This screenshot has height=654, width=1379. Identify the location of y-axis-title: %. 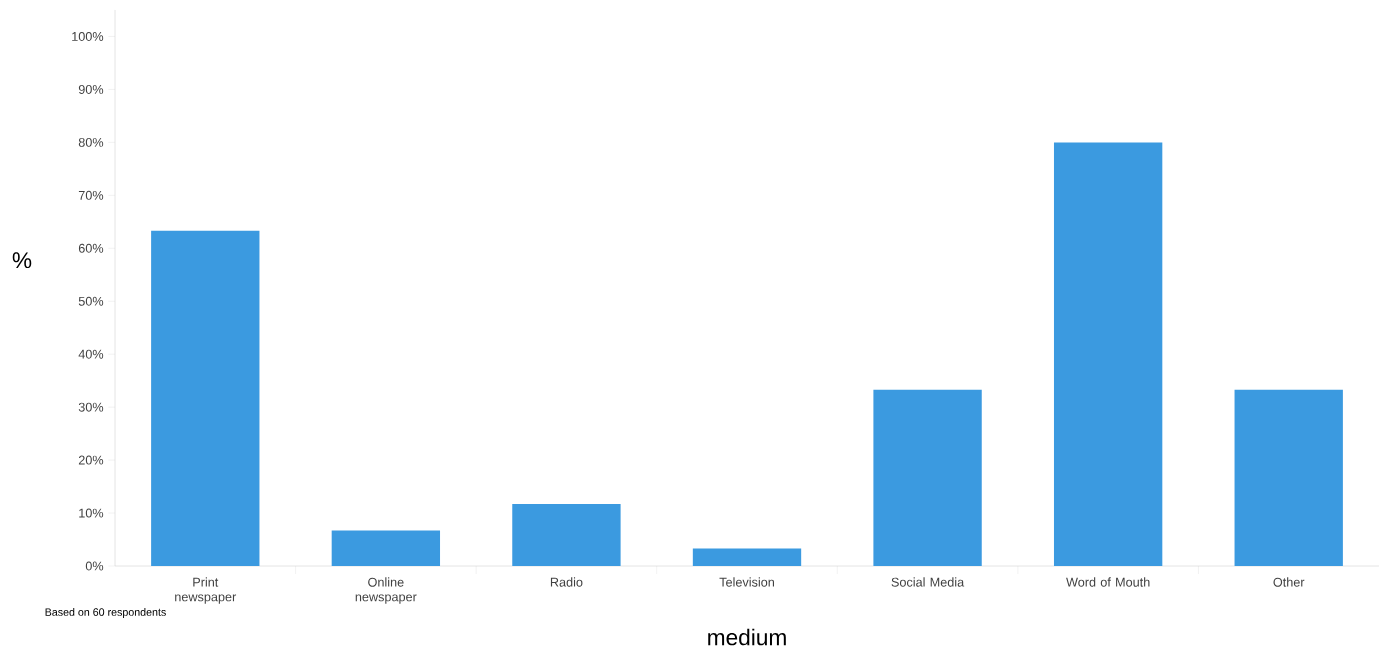
(22, 260).